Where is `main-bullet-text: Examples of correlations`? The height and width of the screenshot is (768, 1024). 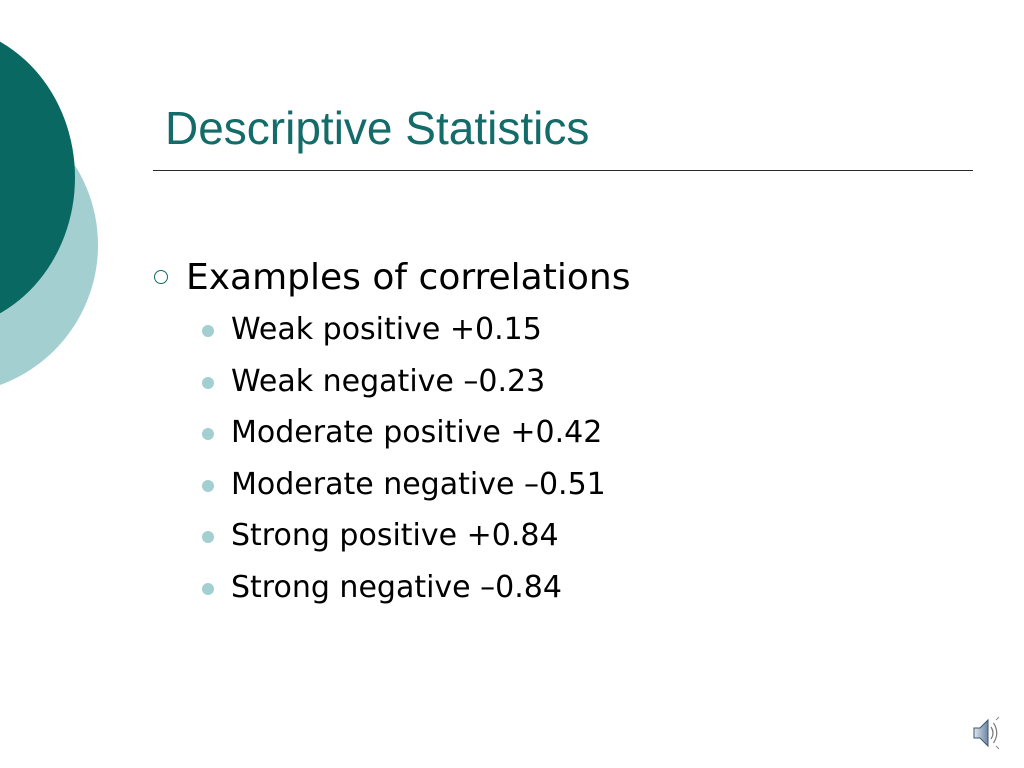 main-bullet-text: Examples of correlations is located at coordinates (408, 277).